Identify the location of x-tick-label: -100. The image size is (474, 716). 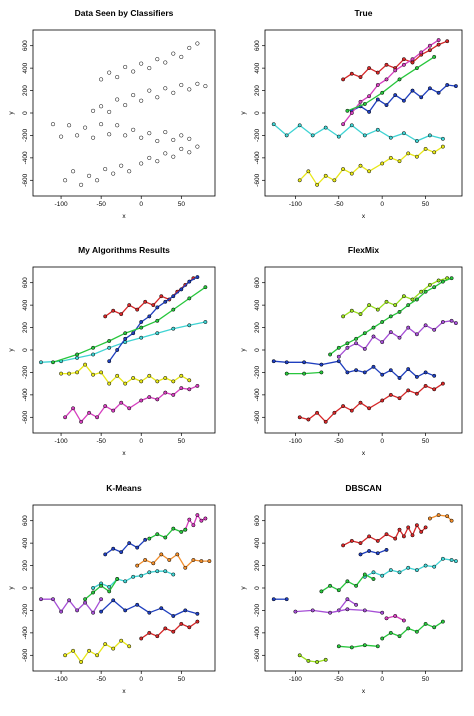
(295, 441).